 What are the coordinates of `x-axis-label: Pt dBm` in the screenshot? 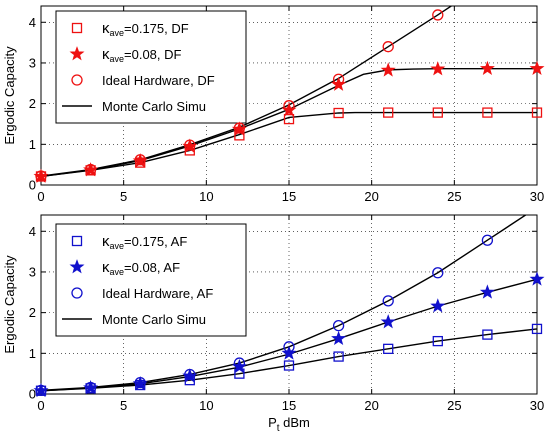 It's located at (289, 424).